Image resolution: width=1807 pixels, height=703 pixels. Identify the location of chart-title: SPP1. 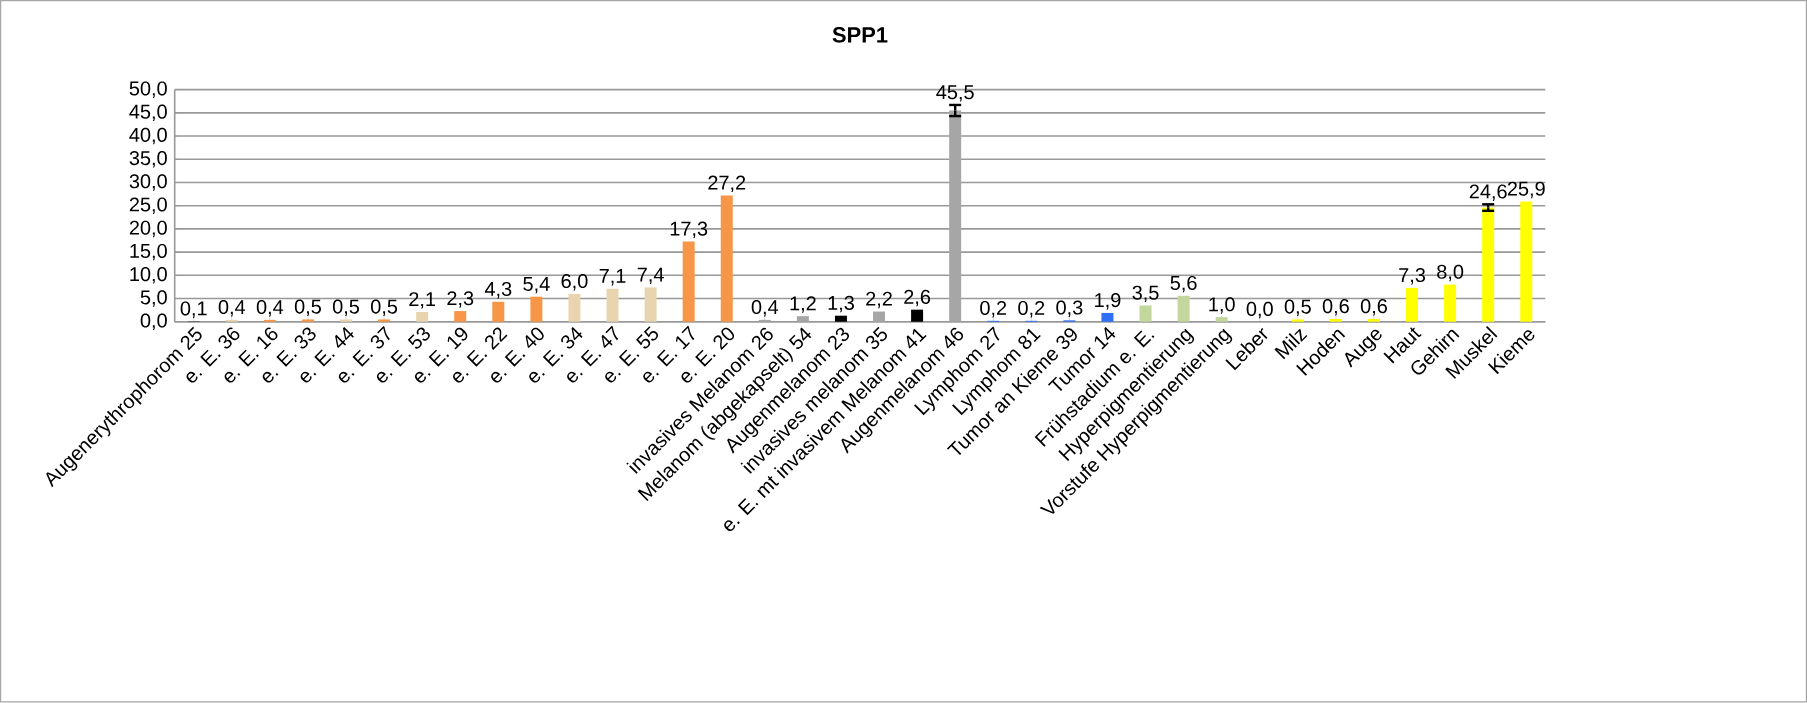
(860, 35).